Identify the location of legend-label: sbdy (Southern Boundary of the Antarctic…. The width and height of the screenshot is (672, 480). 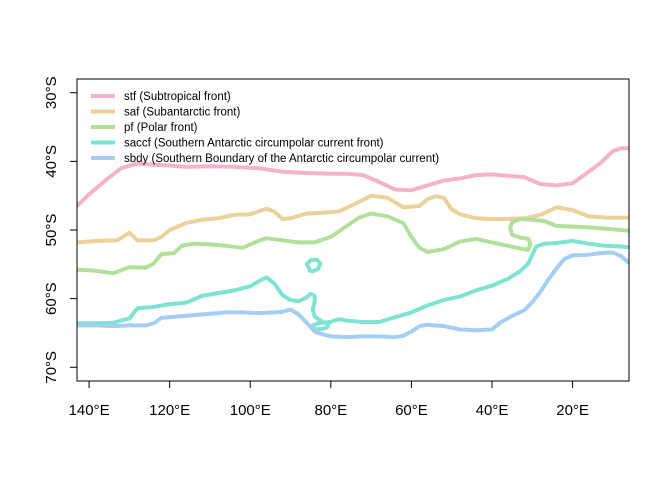
(281, 159).